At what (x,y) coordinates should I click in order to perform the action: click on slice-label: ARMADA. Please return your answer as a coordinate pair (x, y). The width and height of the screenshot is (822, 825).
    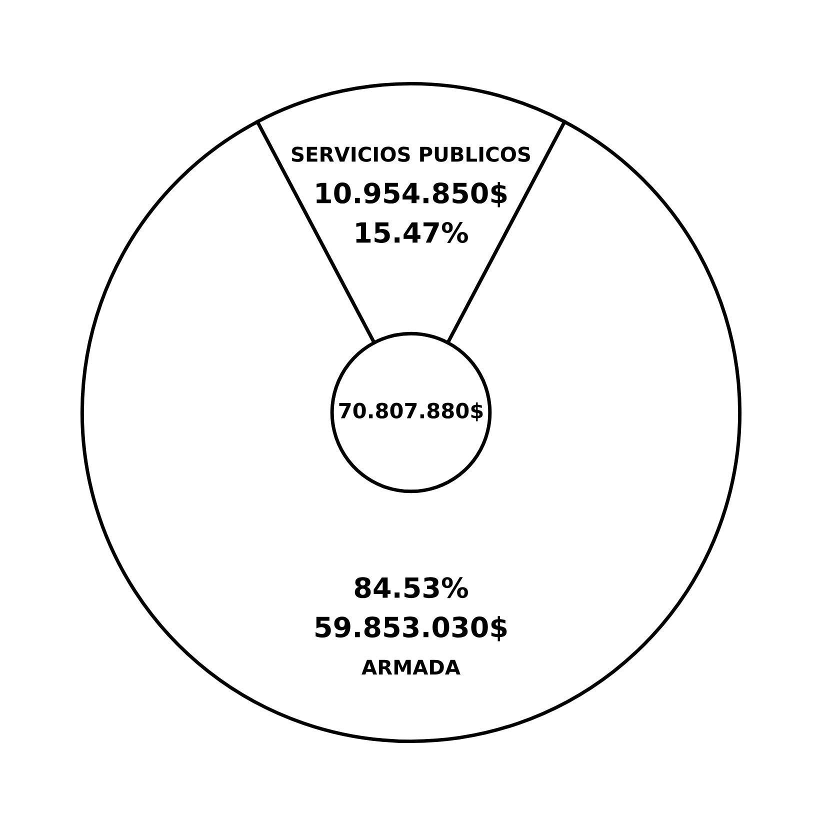
    Looking at the image, I should click on (411, 667).